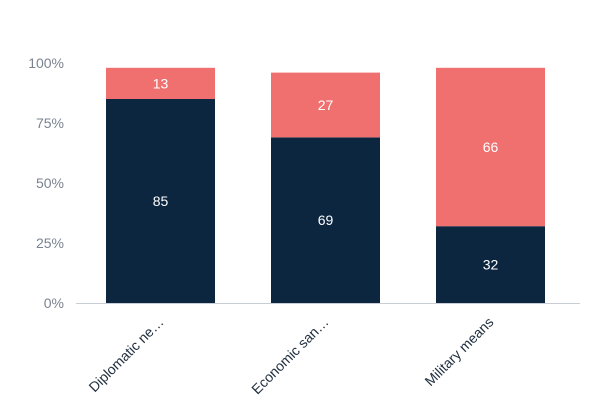 The image size is (600, 405). What do you see at coordinates (50, 183) in the screenshot?
I see `y-tick-label: 50%` at bounding box center [50, 183].